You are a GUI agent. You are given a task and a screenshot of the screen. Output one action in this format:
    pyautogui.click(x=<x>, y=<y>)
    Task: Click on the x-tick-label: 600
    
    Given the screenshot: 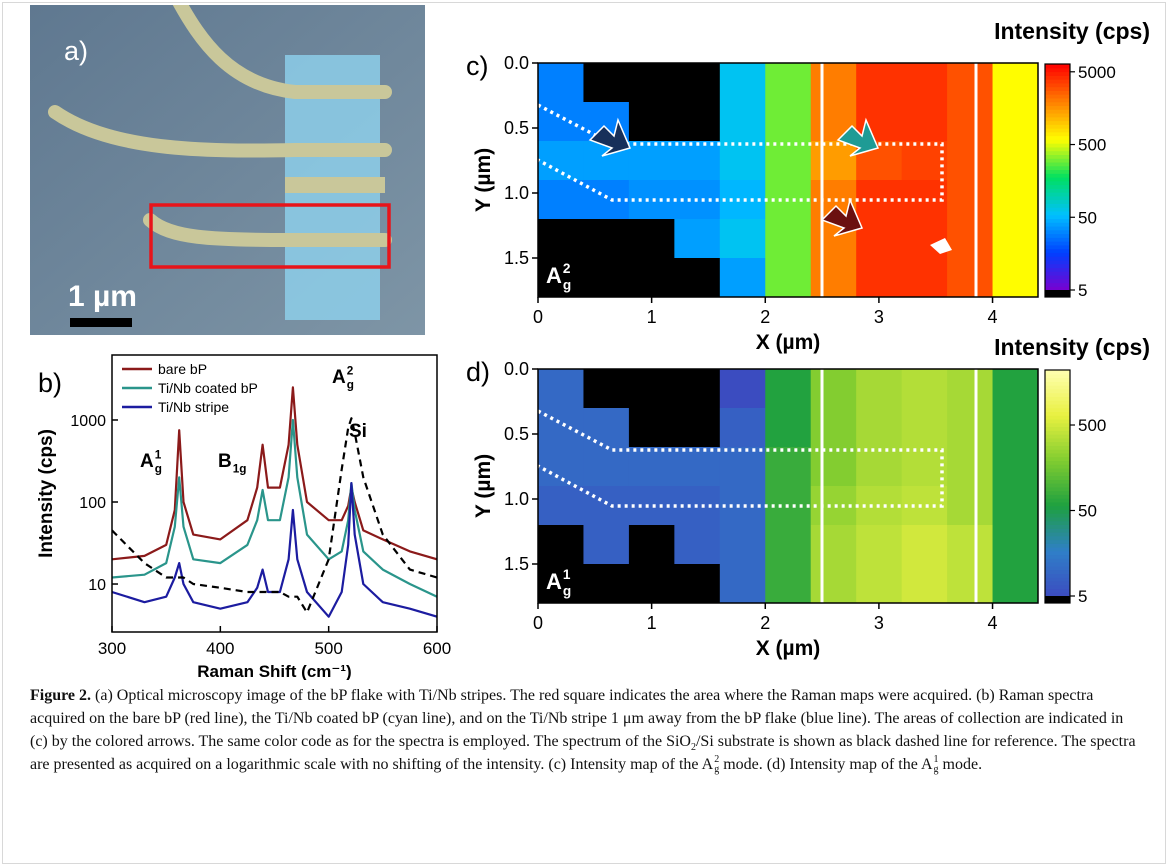 What is the action you would take?
    pyautogui.click(x=437, y=648)
    